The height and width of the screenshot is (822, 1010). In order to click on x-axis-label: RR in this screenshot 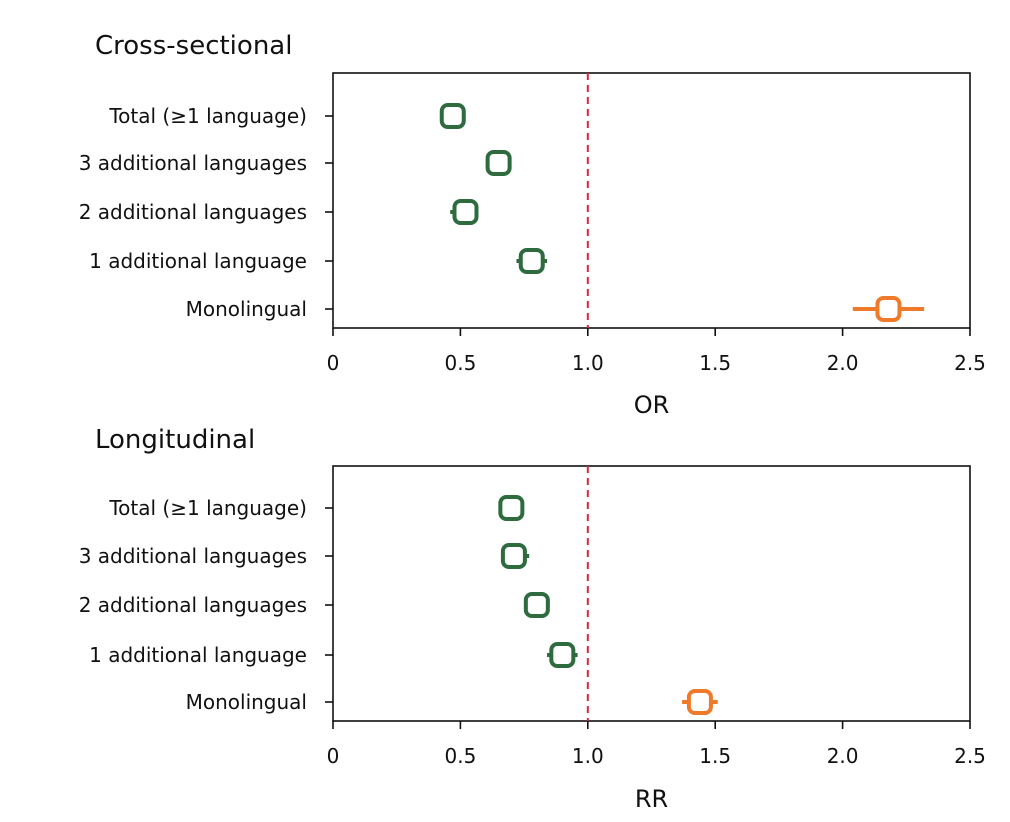, I will do `click(651, 799)`.